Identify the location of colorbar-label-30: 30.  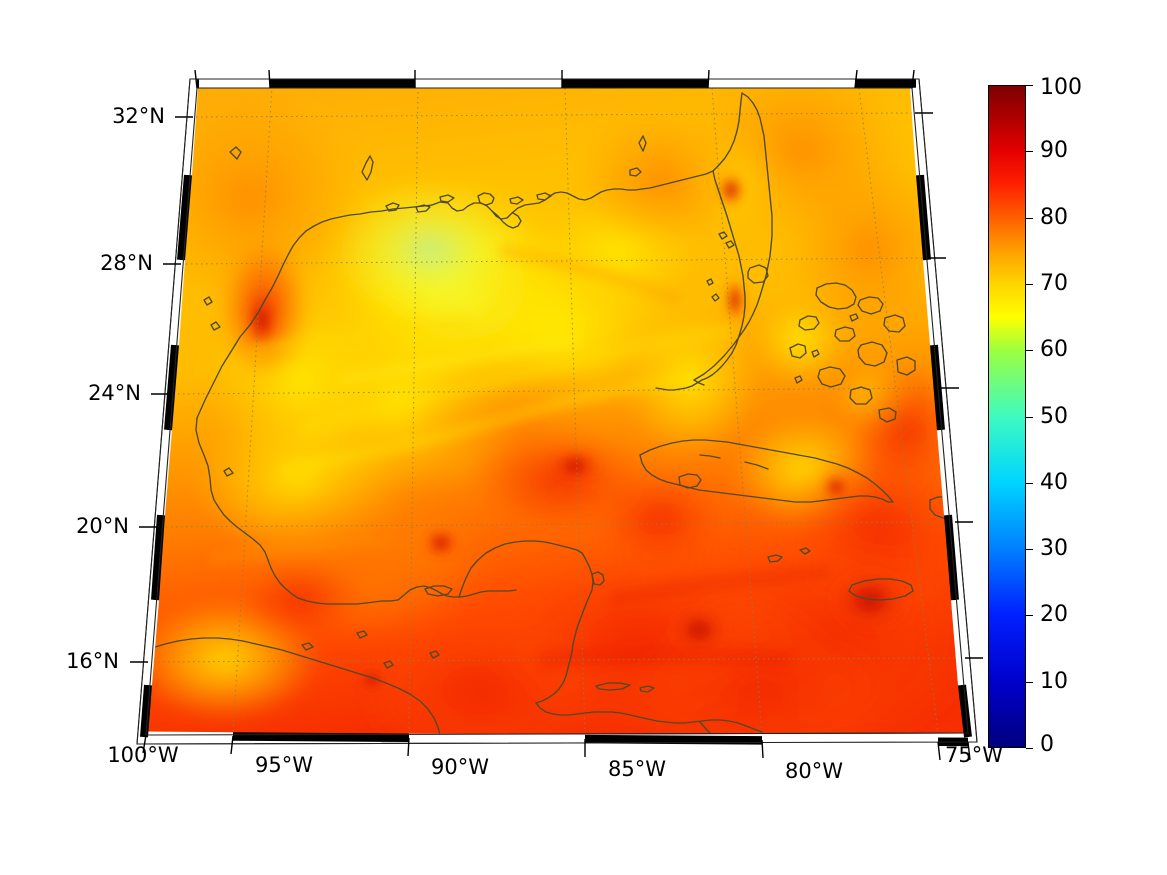
(1054, 549).